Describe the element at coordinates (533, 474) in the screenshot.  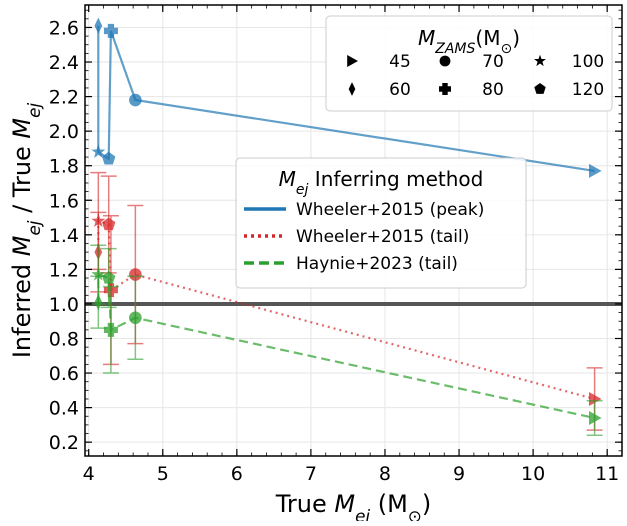
I see `x-tick-label: 10` at that location.